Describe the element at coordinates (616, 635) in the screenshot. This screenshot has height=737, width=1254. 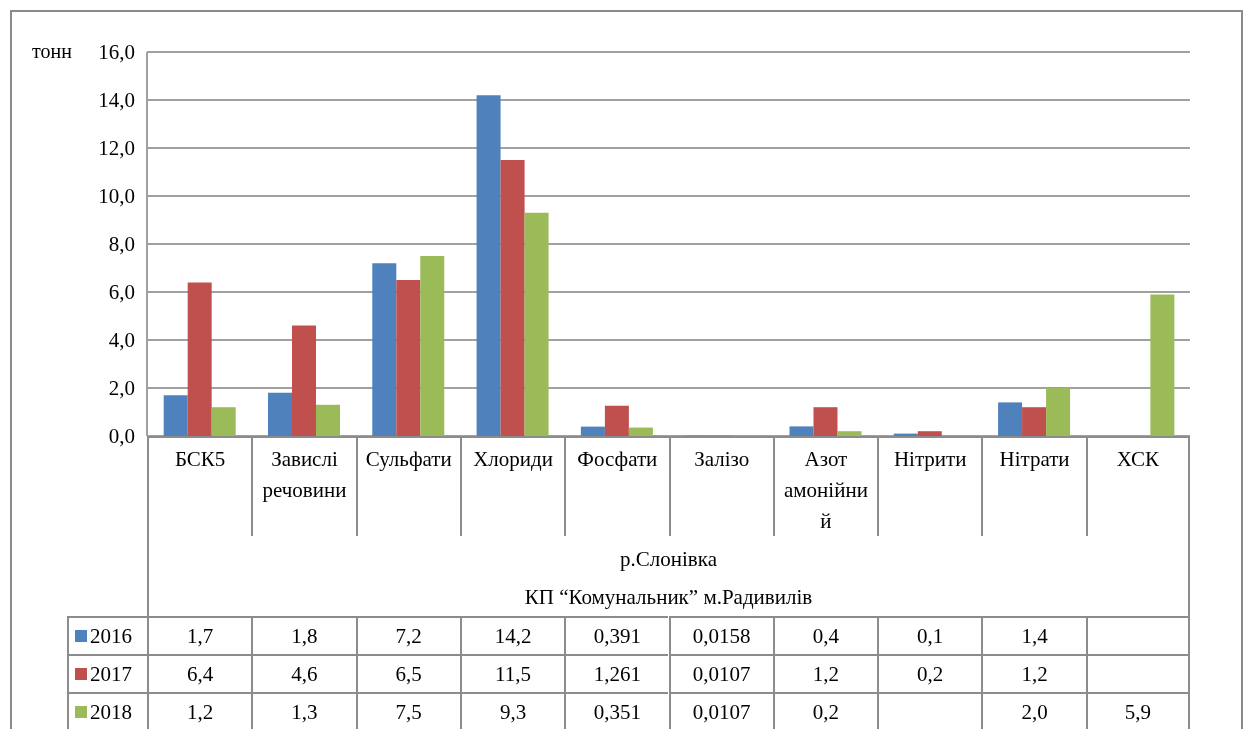
I see `data-label: 0,391` at that location.